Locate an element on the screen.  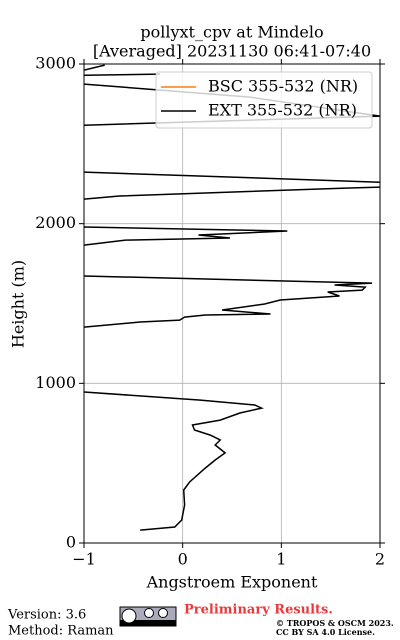
legend-label: EXT 355-532 (NR) is located at coordinates (282, 110).